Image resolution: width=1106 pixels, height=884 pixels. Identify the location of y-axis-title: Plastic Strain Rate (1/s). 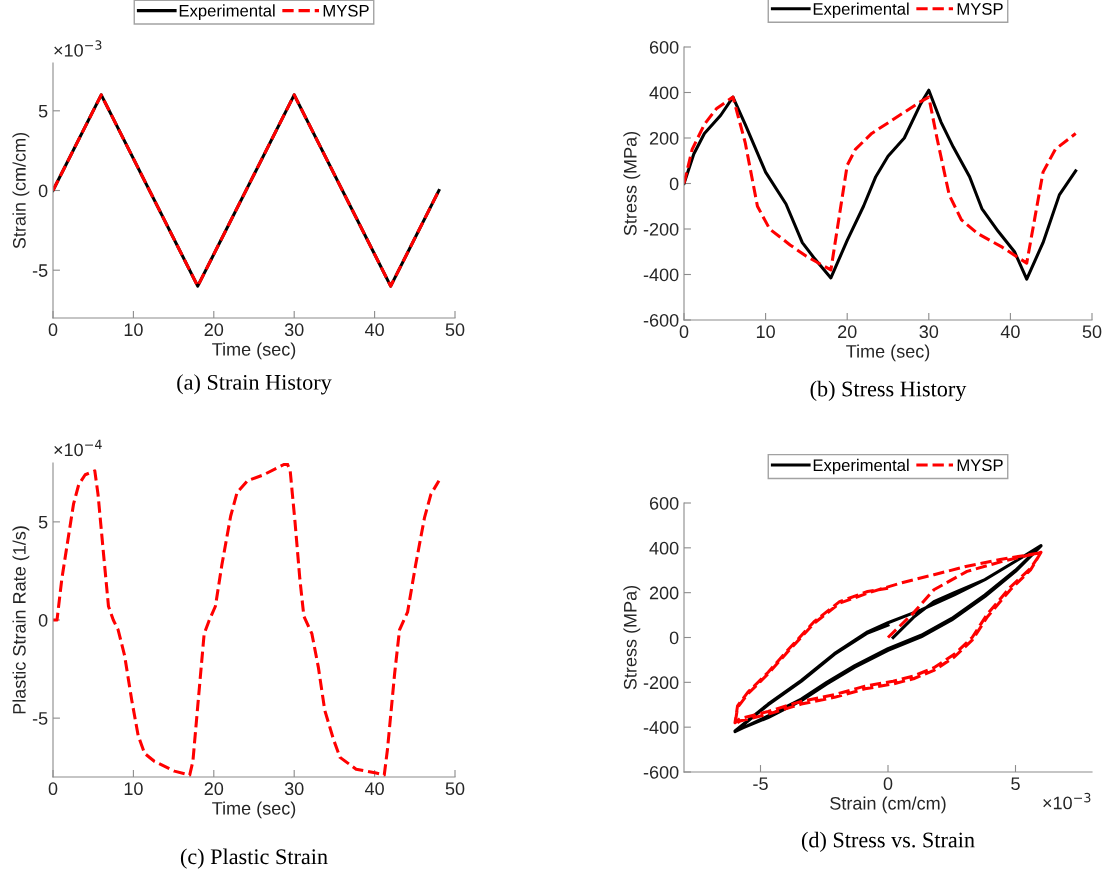
(21, 620).